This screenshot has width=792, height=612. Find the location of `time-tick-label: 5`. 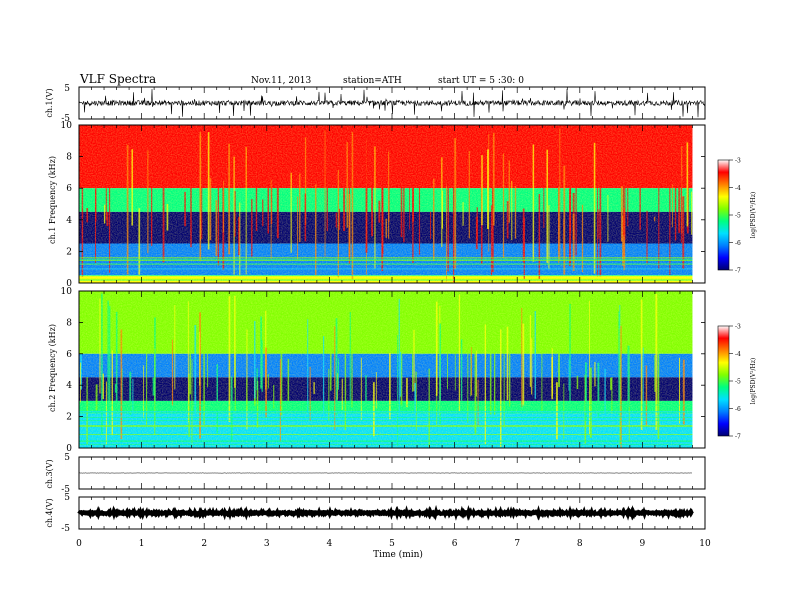

time-tick-label: 5 is located at coordinates (392, 544).